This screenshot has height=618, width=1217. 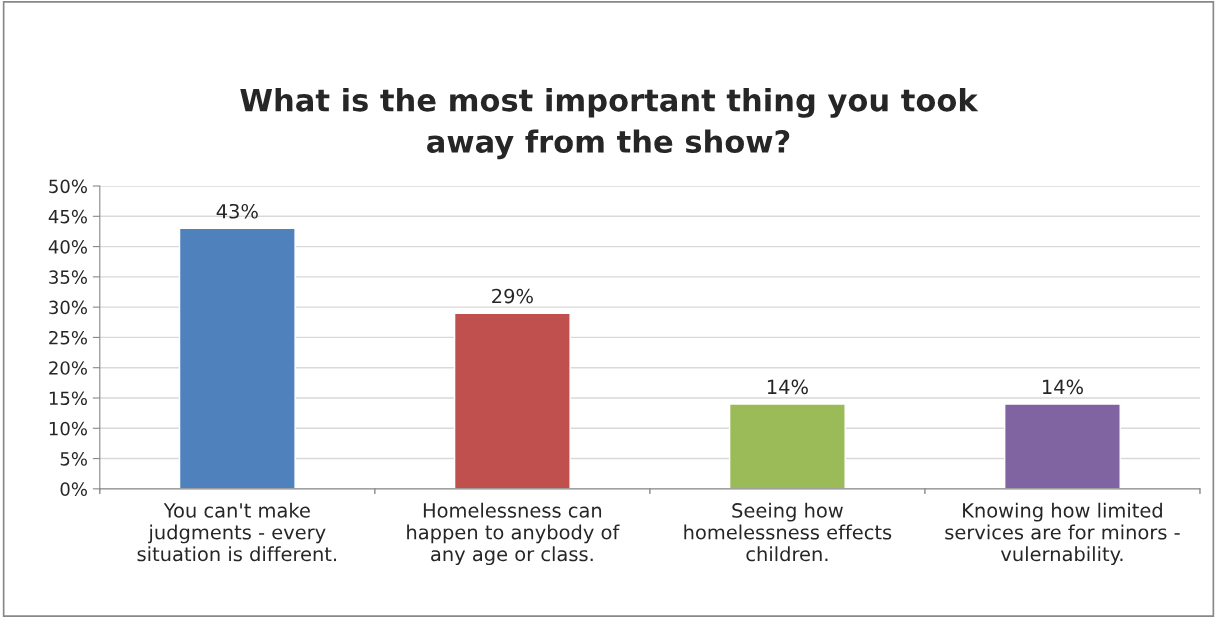 What do you see at coordinates (67, 247) in the screenshot?
I see `y-tick-label: 40%` at bounding box center [67, 247].